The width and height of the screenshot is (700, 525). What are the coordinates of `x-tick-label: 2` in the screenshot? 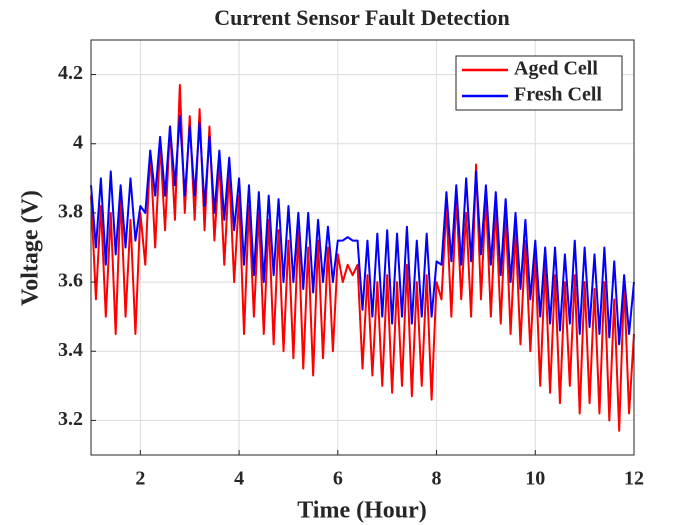 It's located at (140, 479).